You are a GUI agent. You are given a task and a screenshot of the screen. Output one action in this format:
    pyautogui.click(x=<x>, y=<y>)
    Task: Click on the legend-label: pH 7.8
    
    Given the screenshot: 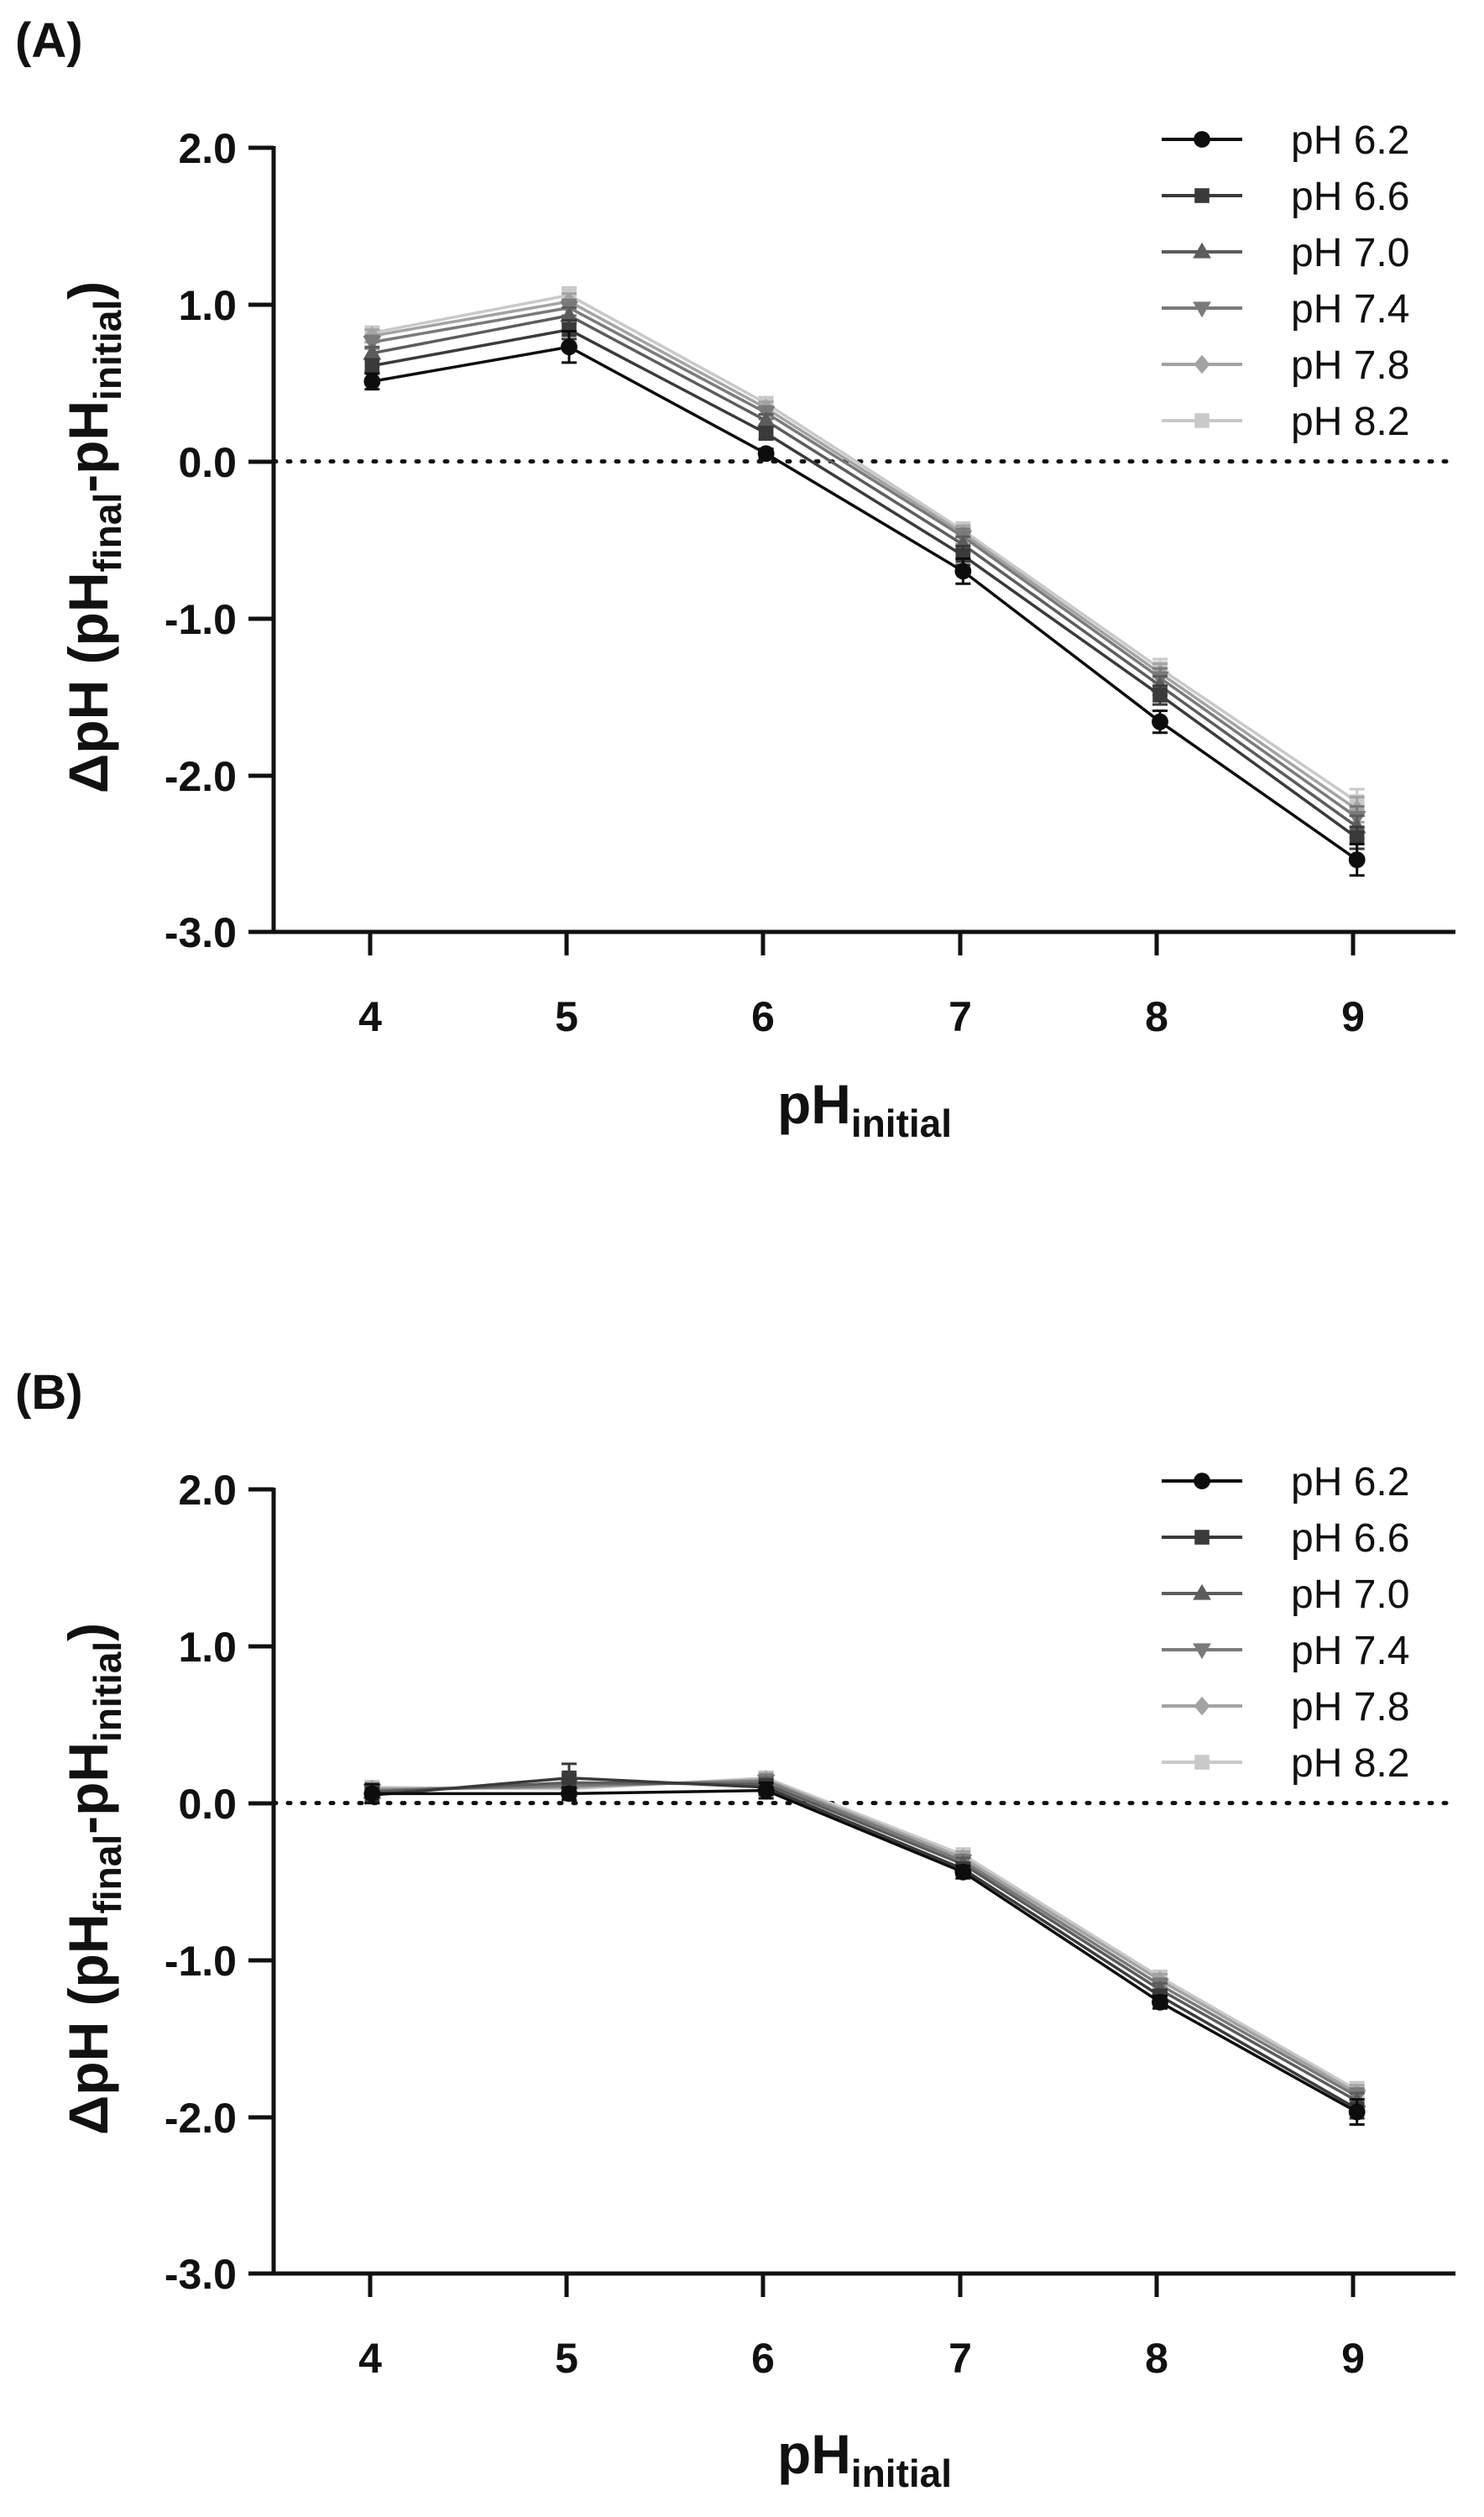 What is the action you would take?
    pyautogui.click(x=1350, y=1707)
    